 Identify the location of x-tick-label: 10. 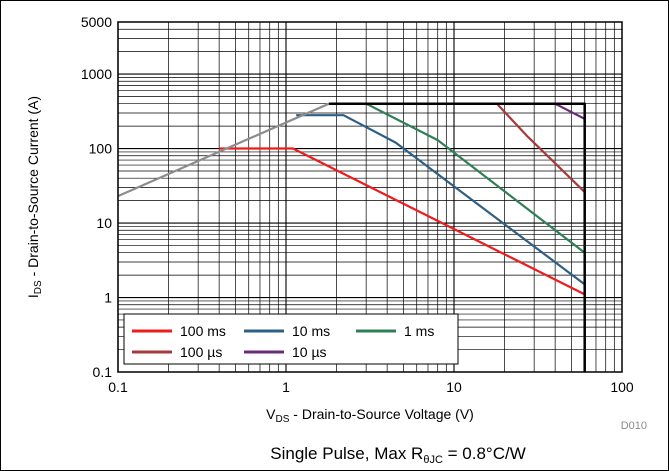
(454, 387).